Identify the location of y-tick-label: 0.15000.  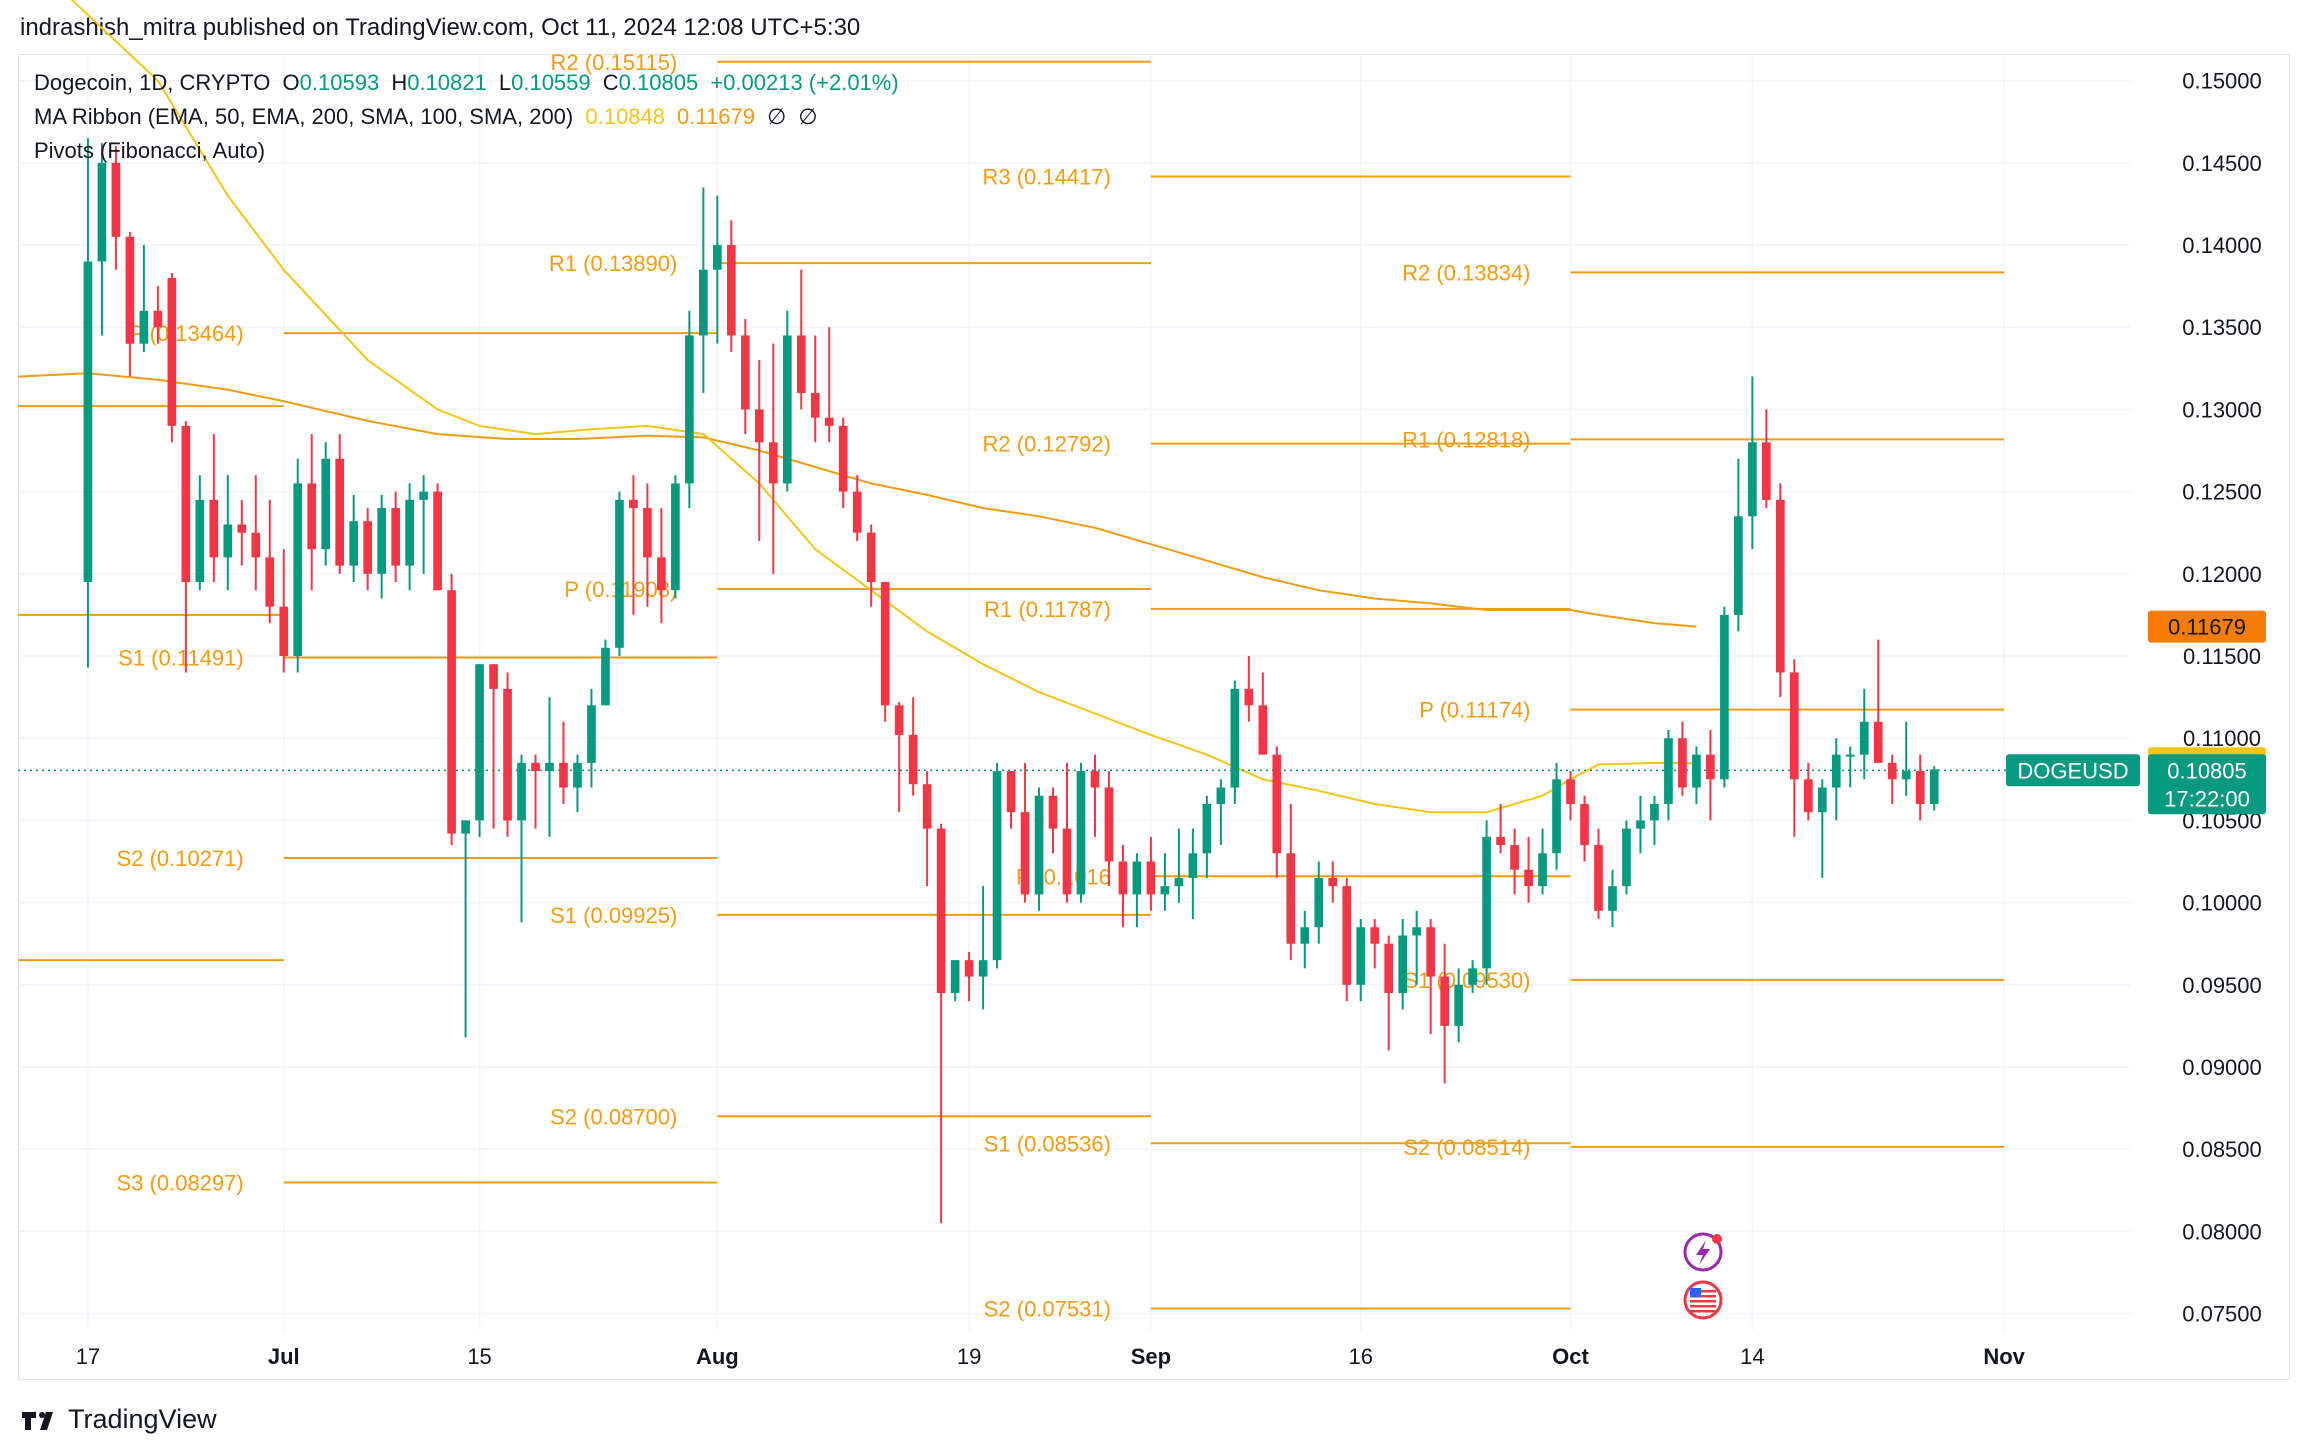
(2222, 81).